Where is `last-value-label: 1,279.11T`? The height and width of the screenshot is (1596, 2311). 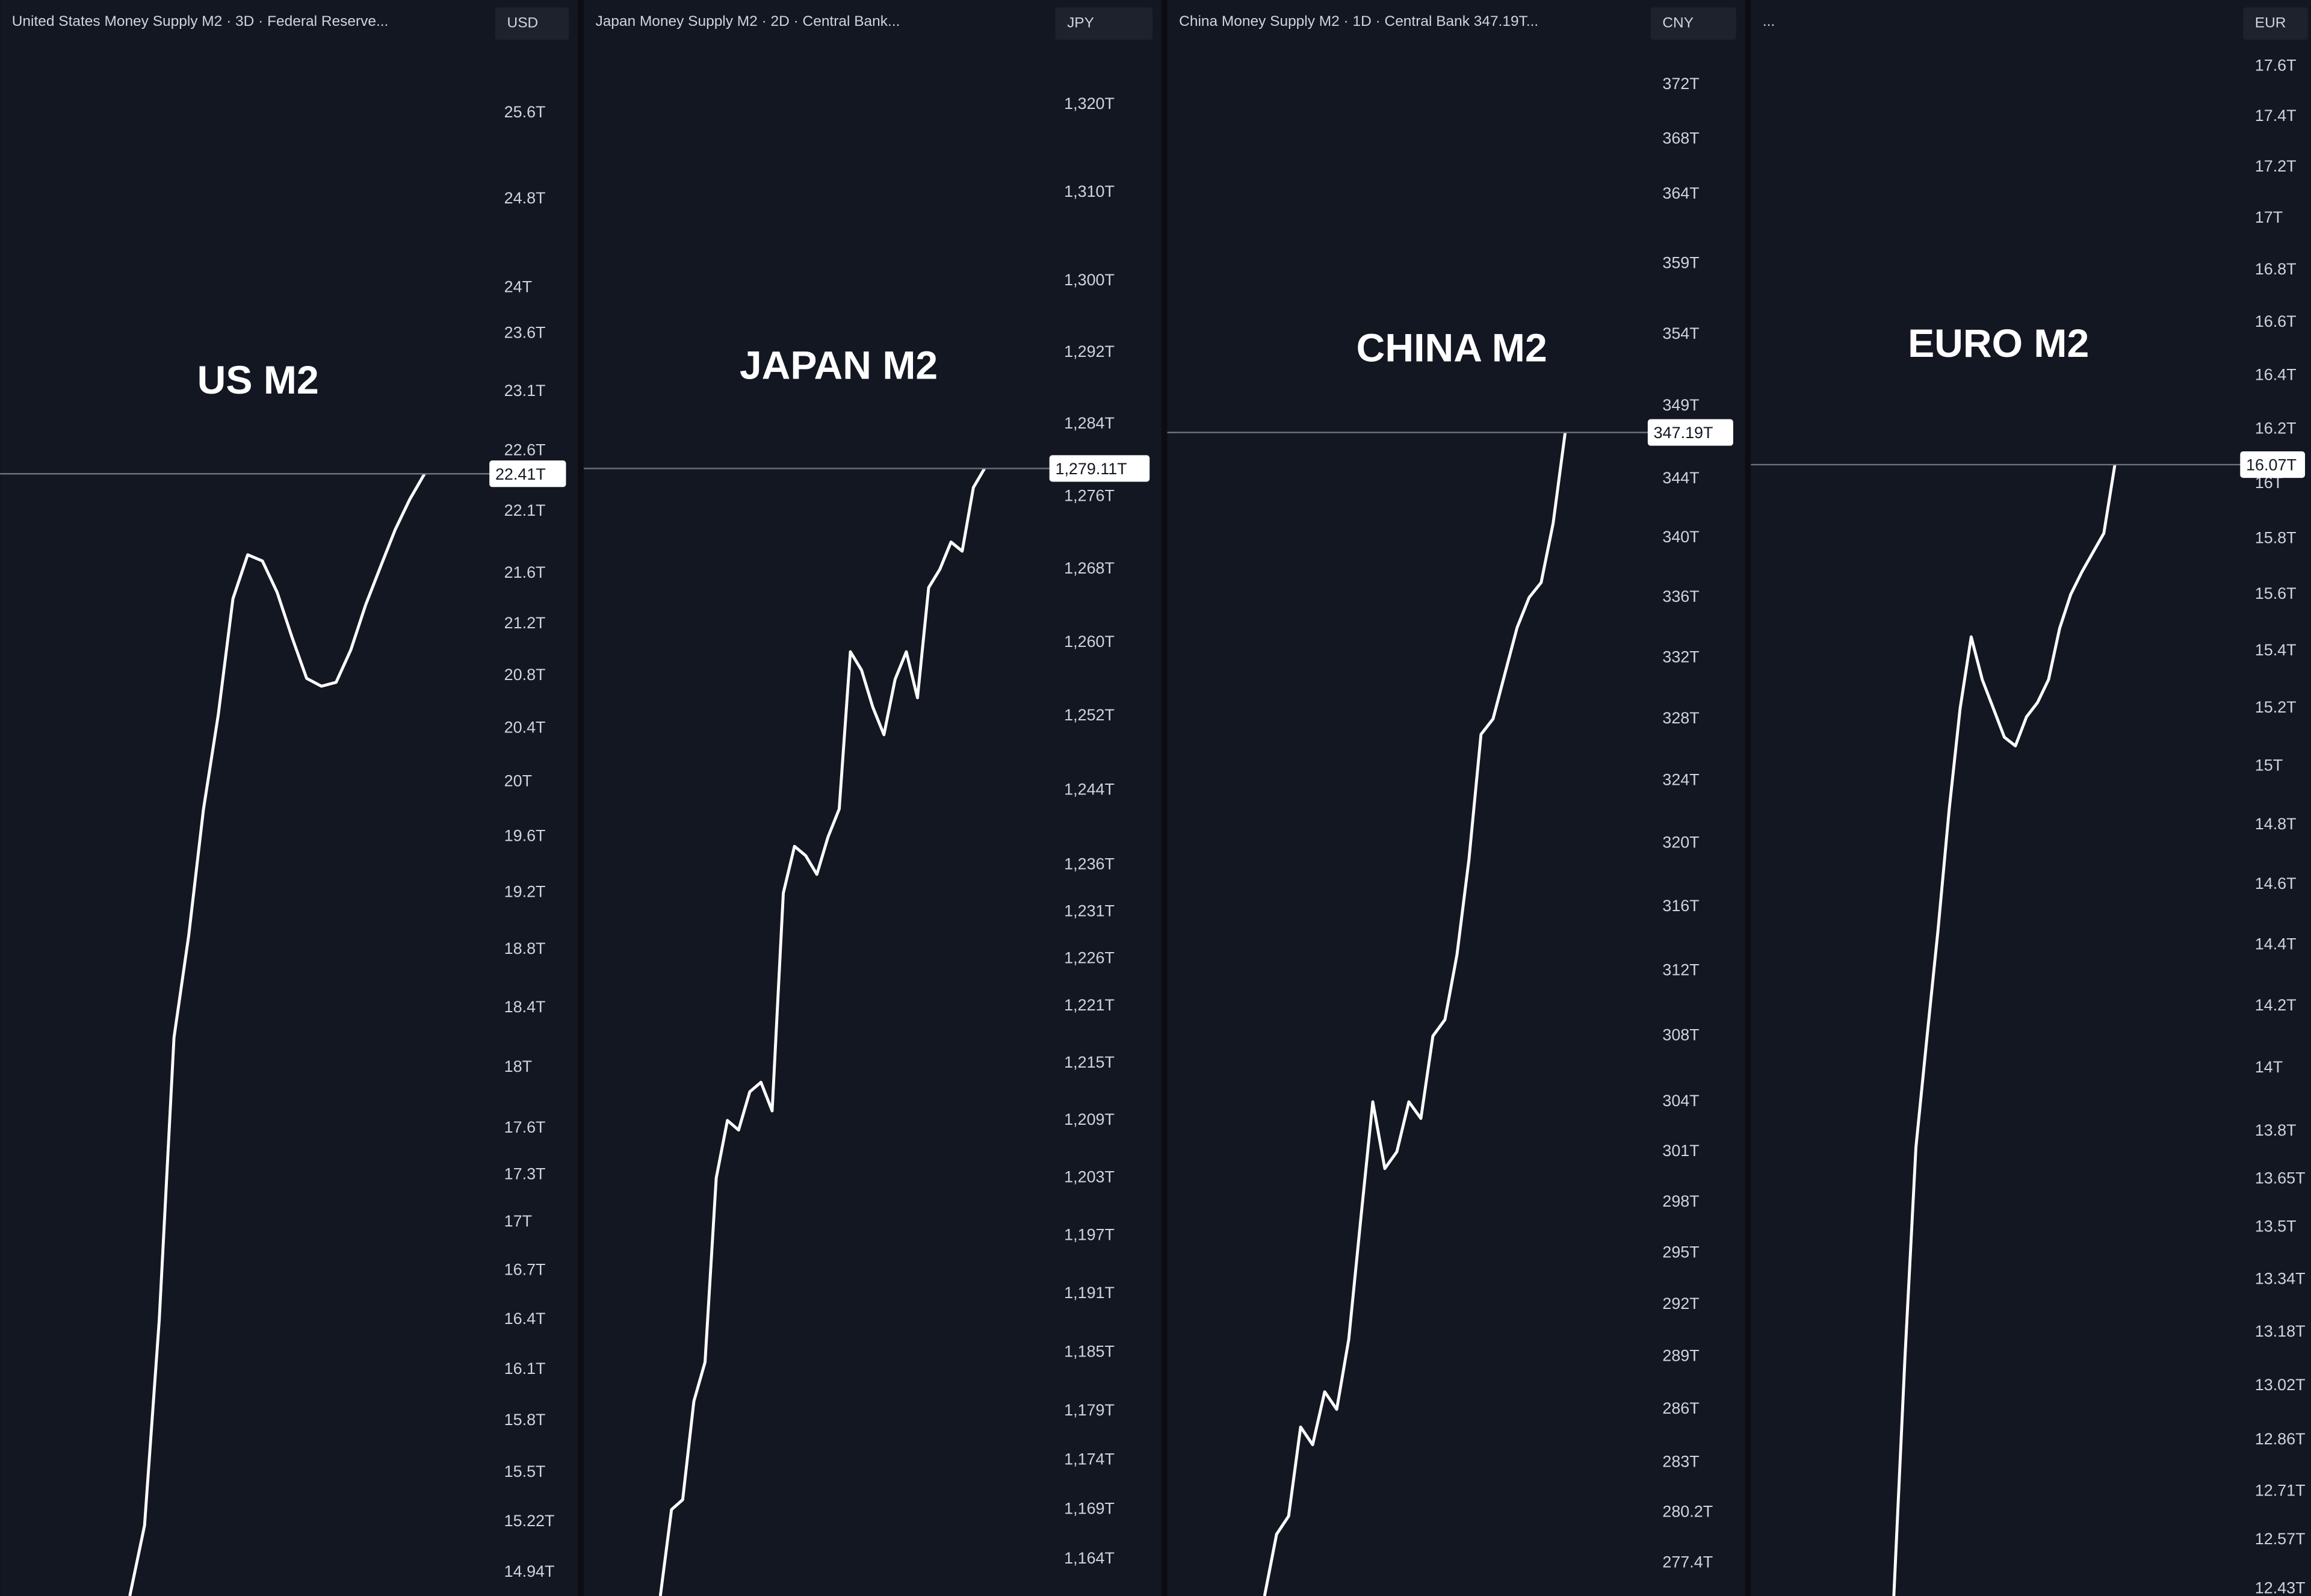 last-value-label: 1,279.11T is located at coordinates (1091, 469).